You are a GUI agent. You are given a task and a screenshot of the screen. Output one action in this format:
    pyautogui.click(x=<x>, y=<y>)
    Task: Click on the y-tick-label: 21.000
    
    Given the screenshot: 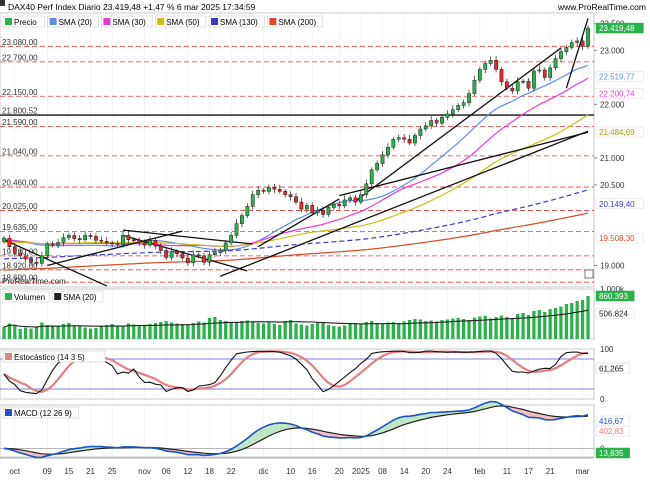 What is the action you would take?
    pyautogui.click(x=612, y=158)
    